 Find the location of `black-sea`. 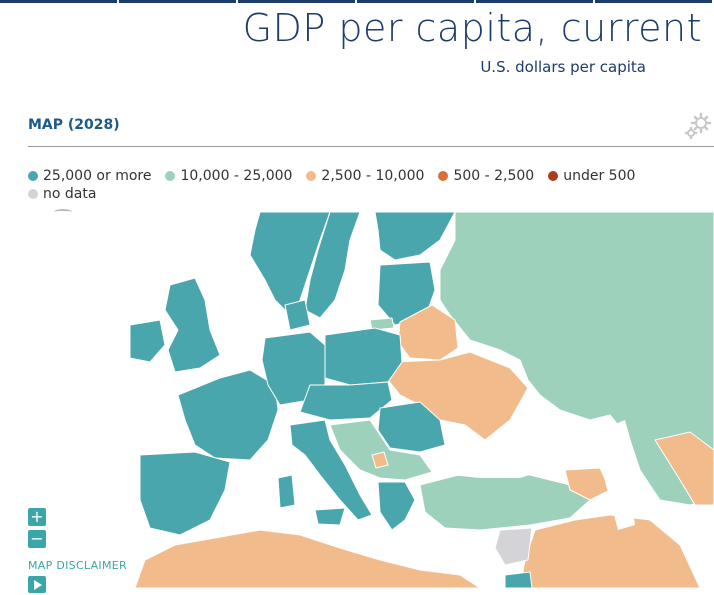

black-sea is located at coordinates (490, 458).